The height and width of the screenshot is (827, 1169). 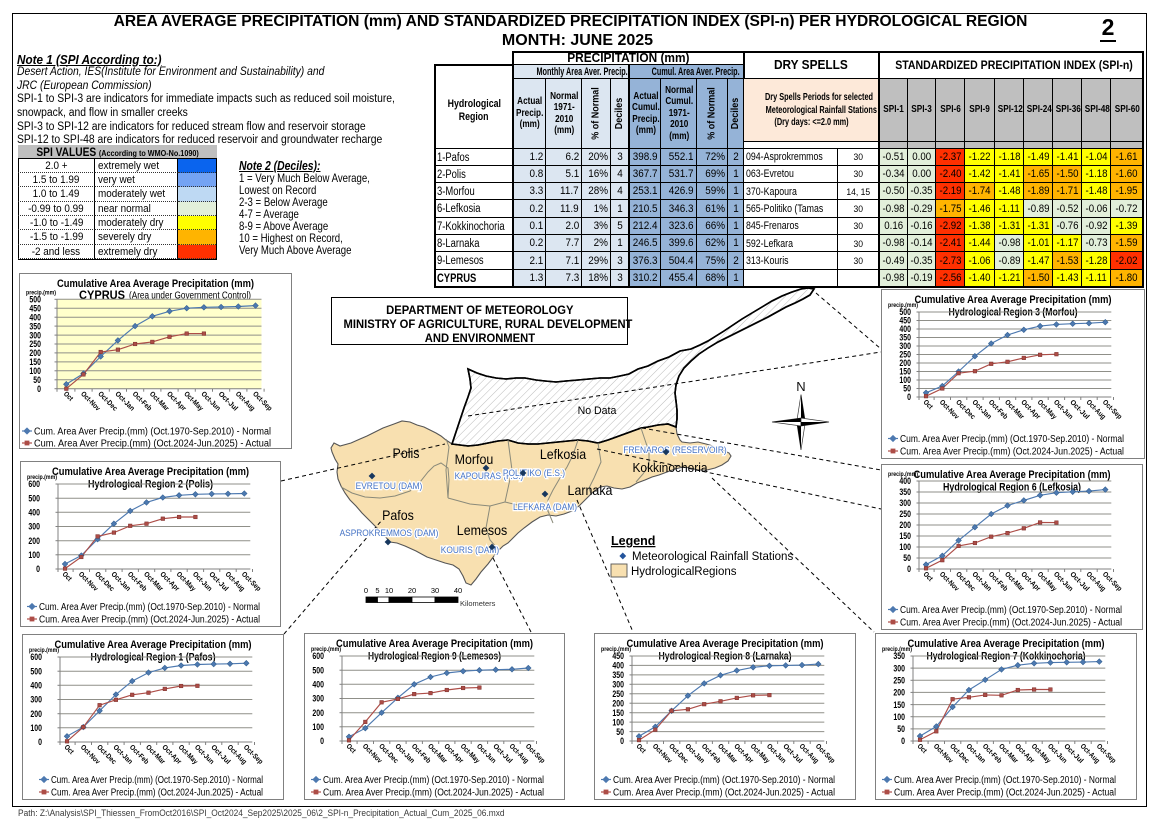 I want to click on svg-text:(Area under Government Control: (Area under Government Control), so click(x=190, y=295).